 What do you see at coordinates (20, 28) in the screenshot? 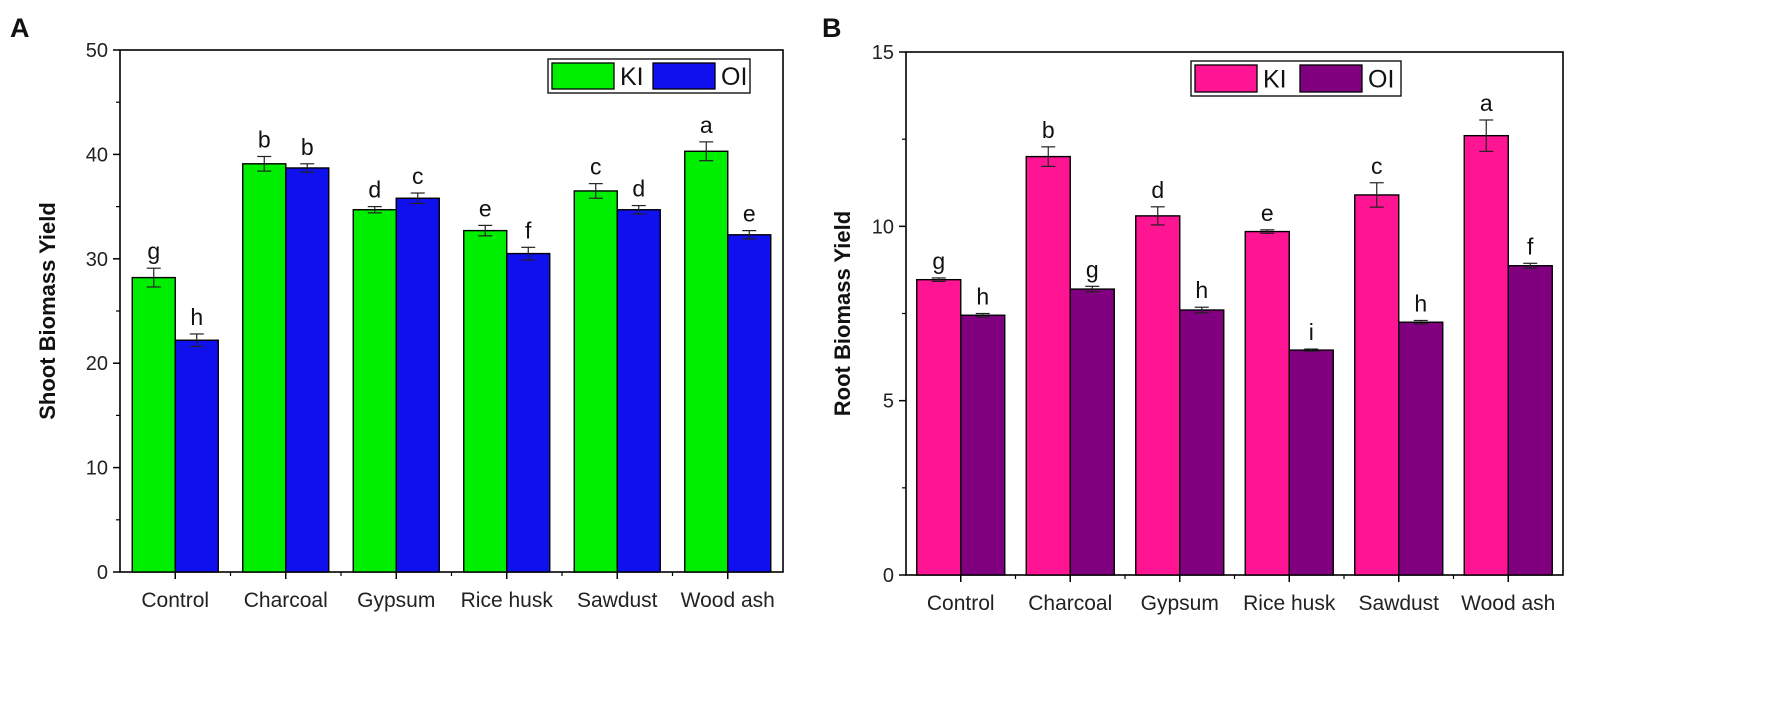
I see `panel-label: A` at bounding box center [20, 28].